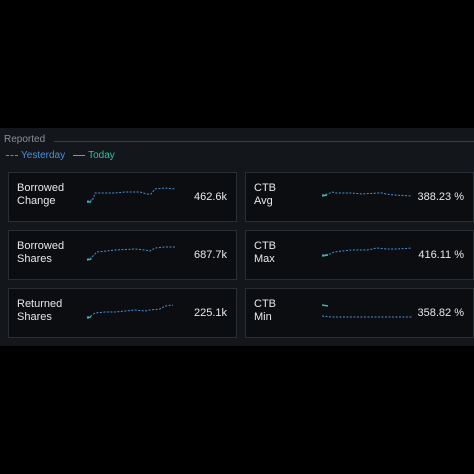  What do you see at coordinates (79, 155) in the screenshot?
I see `solid-line-icon` at bounding box center [79, 155].